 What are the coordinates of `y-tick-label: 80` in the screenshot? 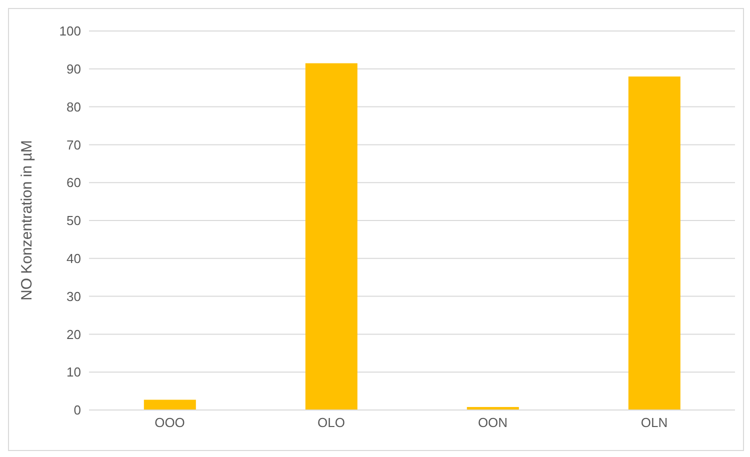 It's located at (73, 106).